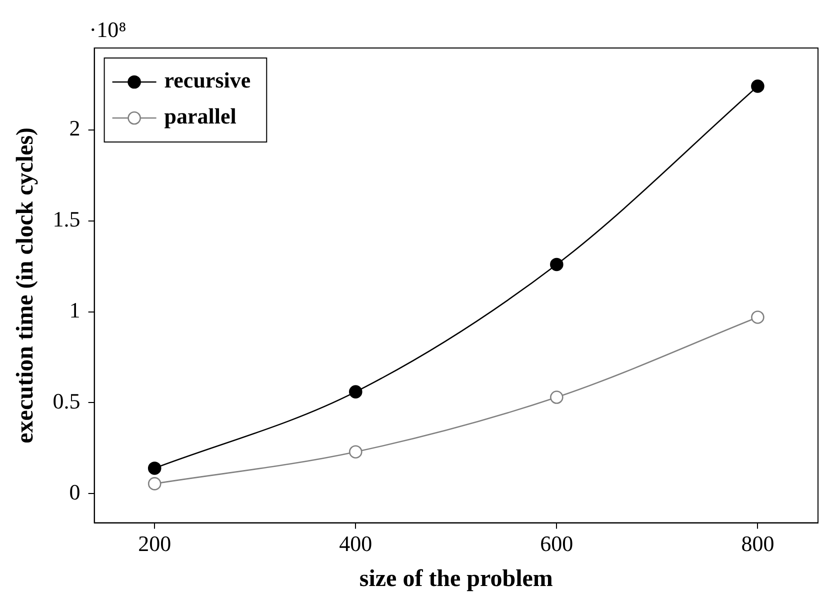  What do you see at coordinates (557, 543) in the screenshot?
I see `x-tick-label: 600` at bounding box center [557, 543].